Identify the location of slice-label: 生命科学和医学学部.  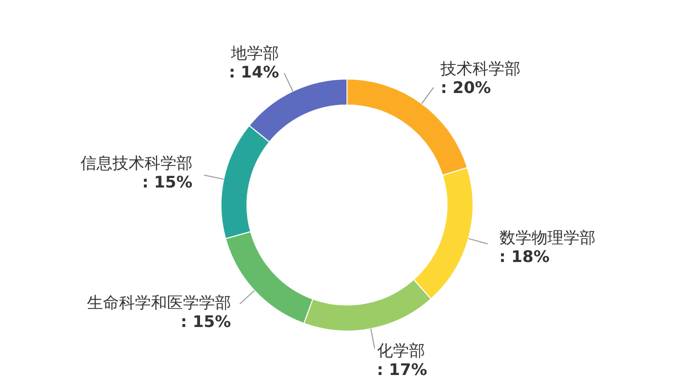
(158, 302).